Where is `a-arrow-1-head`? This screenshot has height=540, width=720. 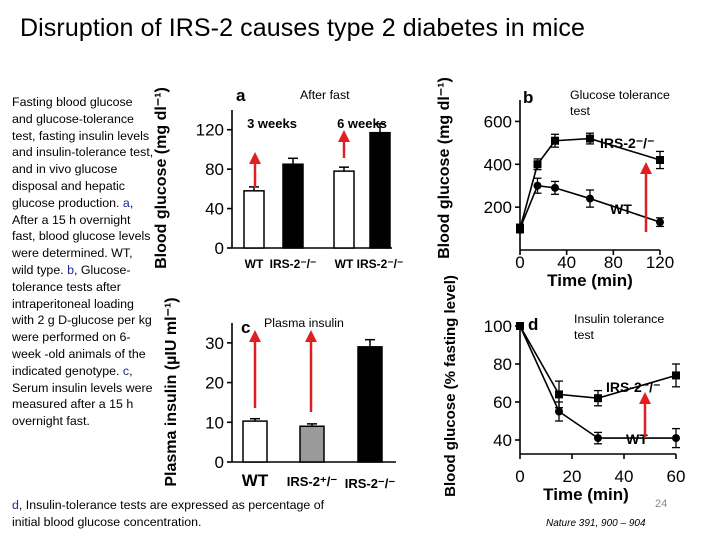 a-arrow-1-head is located at coordinates (255, 158).